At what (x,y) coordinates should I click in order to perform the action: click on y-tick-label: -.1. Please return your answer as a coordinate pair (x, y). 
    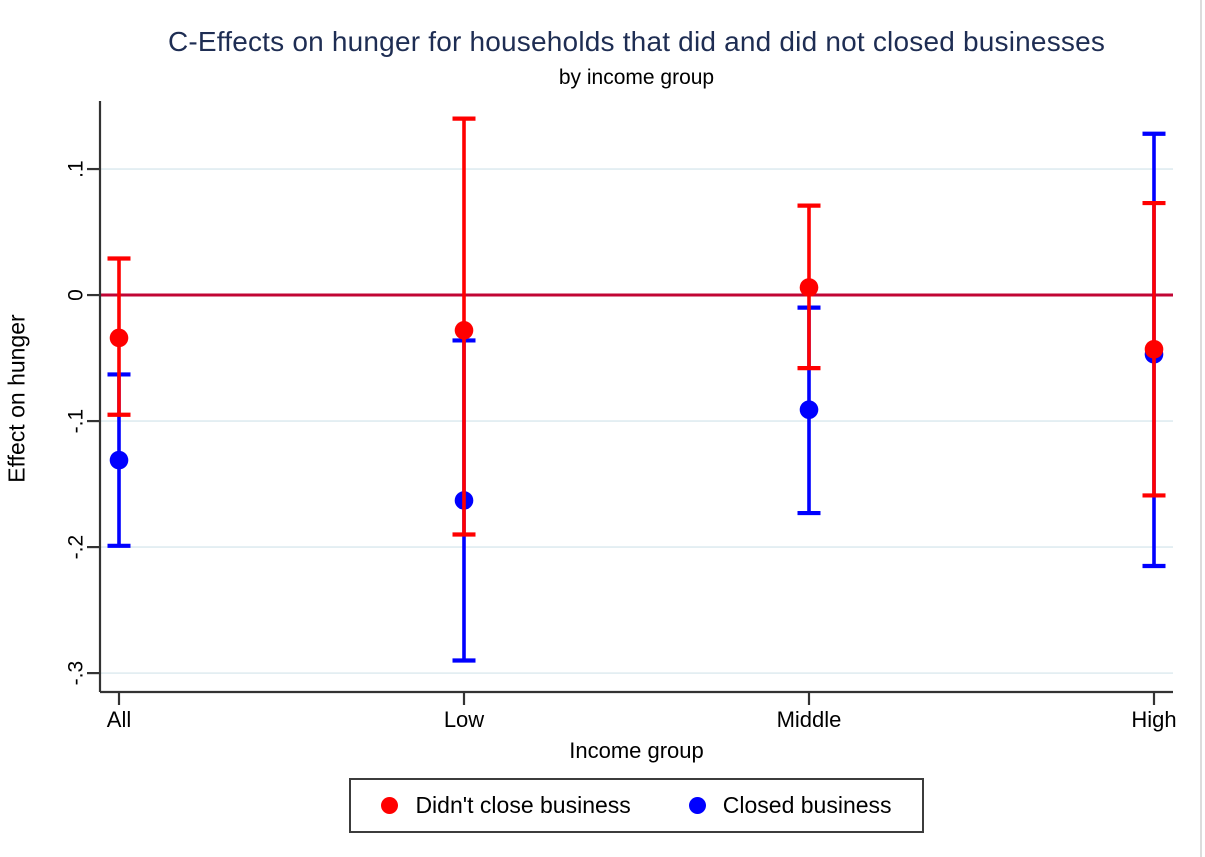
    Looking at the image, I should click on (76, 421).